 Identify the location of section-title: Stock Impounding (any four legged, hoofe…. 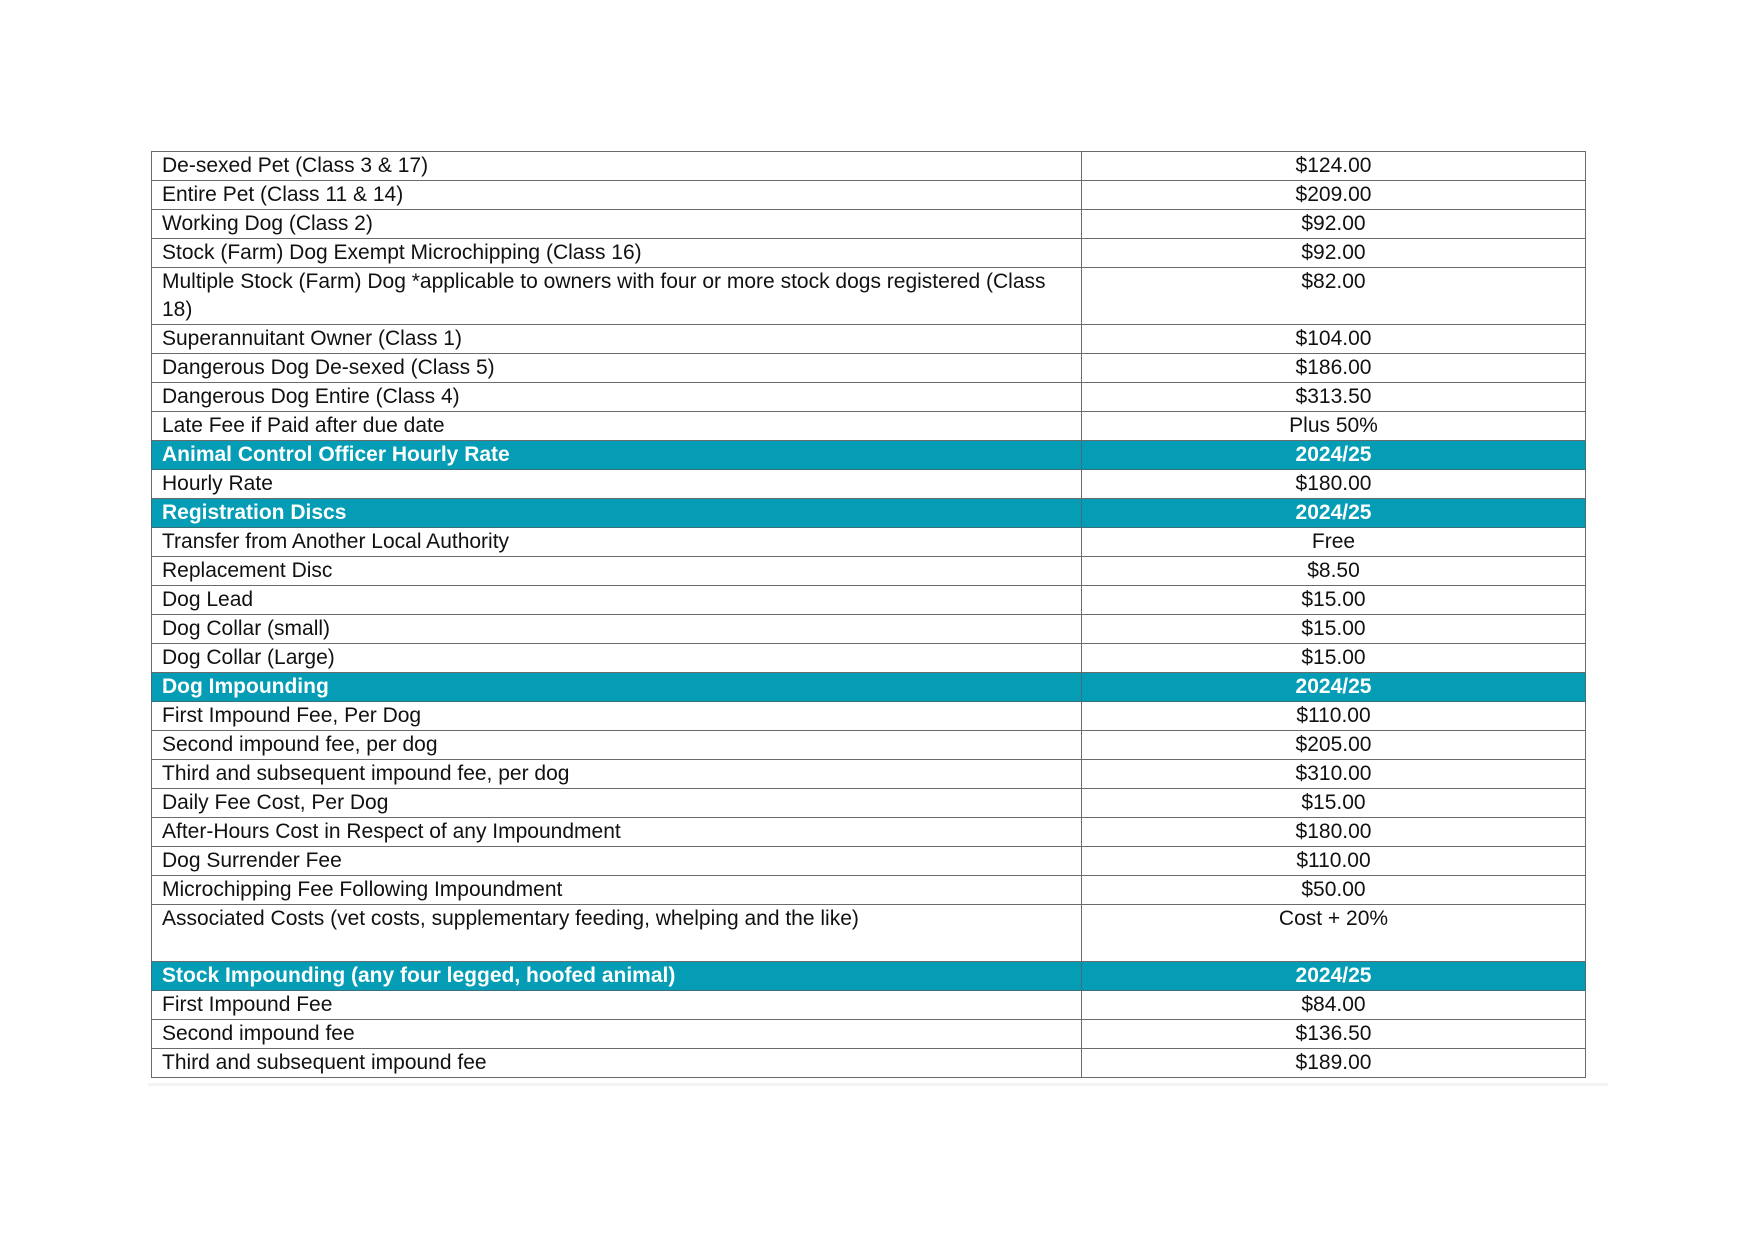
(616, 976).